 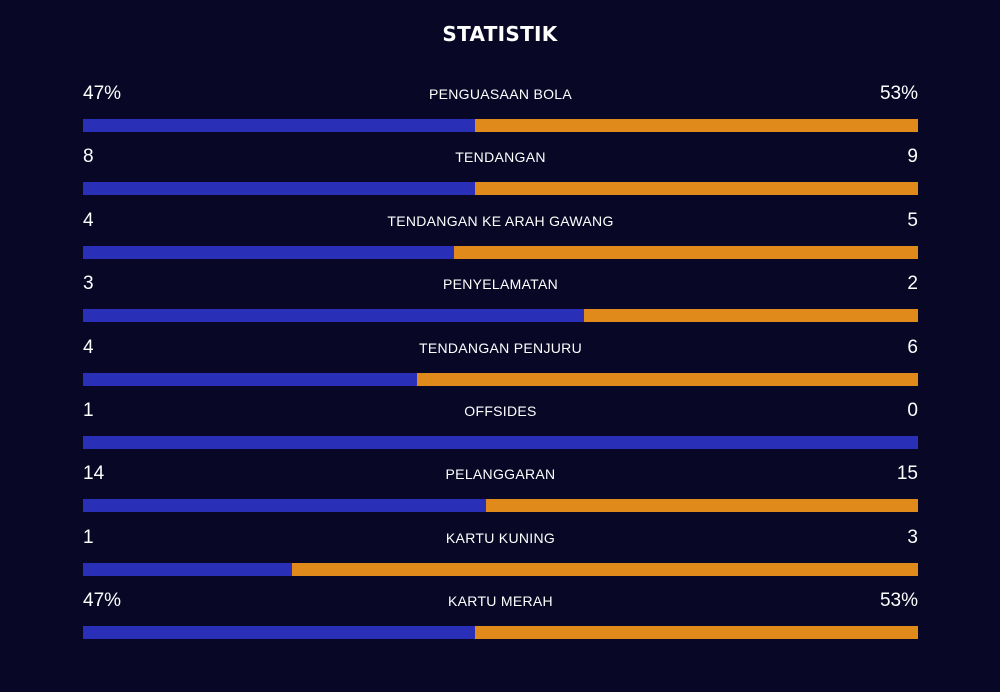 What do you see at coordinates (500, 474) in the screenshot?
I see `stat-label: PELANGGARAN` at bounding box center [500, 474].